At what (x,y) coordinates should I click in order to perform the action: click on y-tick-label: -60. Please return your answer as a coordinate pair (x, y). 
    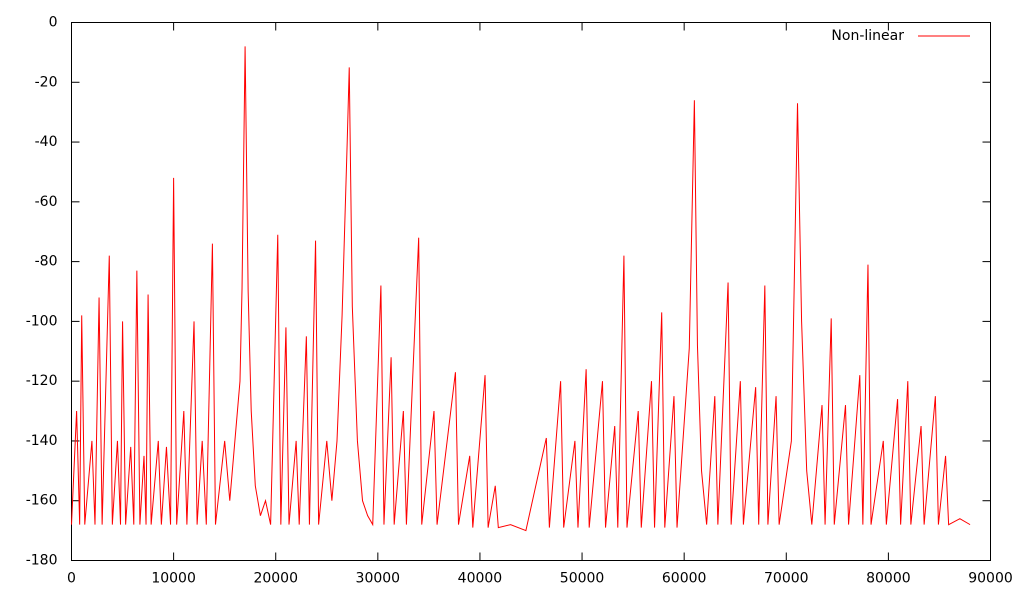
    Looking at the image, I should click on (46, 202).